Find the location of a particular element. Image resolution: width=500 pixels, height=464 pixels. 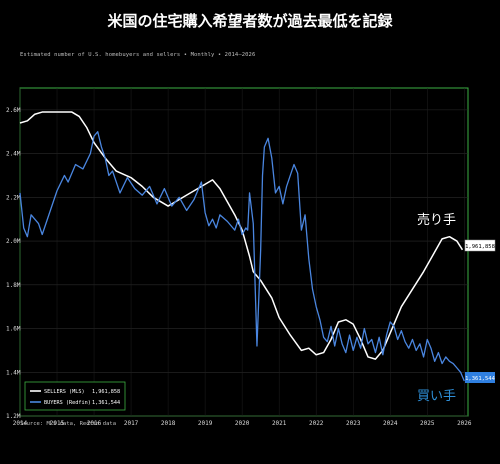

x-tick-label: 2020 is located at coordinates (242, 423).